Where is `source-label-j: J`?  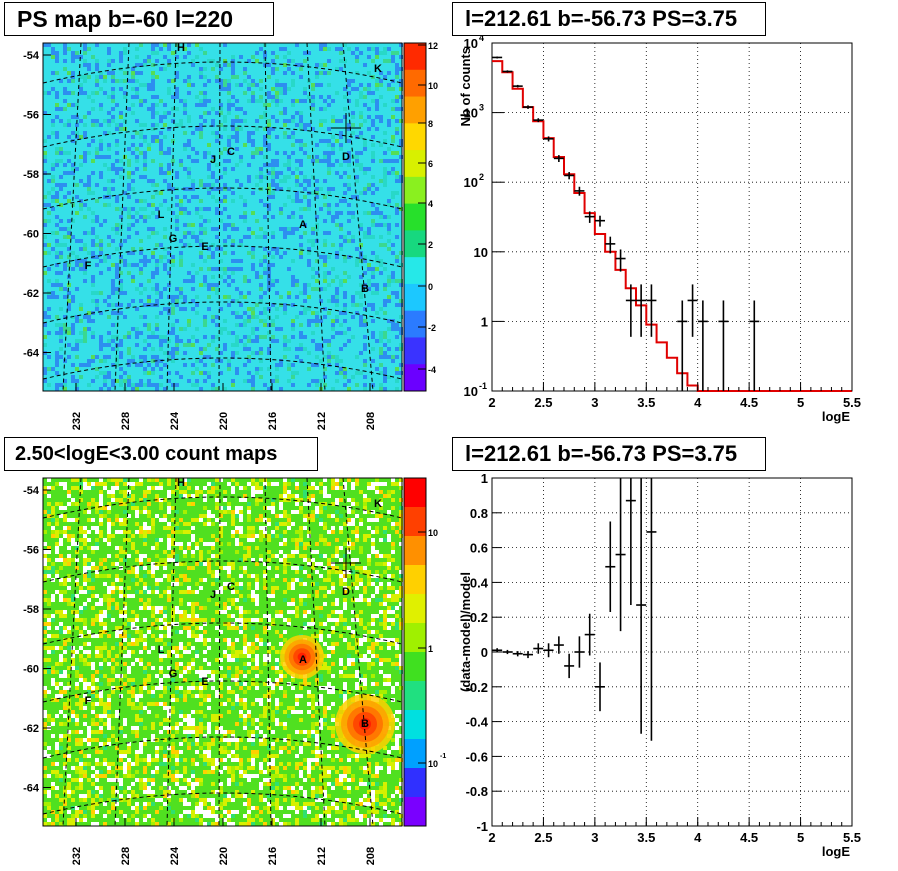
source-label-j: J is located at coordinates (213, 160).